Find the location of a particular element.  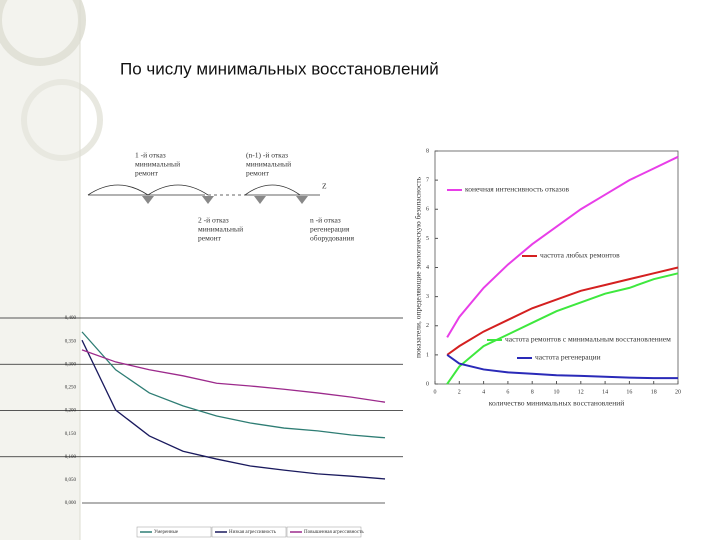

legend-label: Умеренные is located at coordinates (166, 532).